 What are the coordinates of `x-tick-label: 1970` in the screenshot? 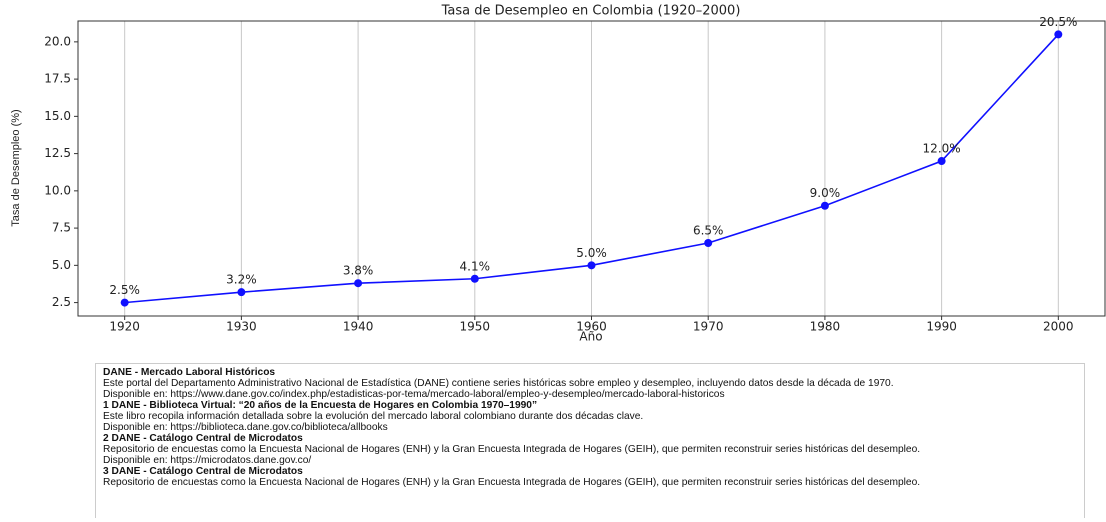 It's located at (708, 327).